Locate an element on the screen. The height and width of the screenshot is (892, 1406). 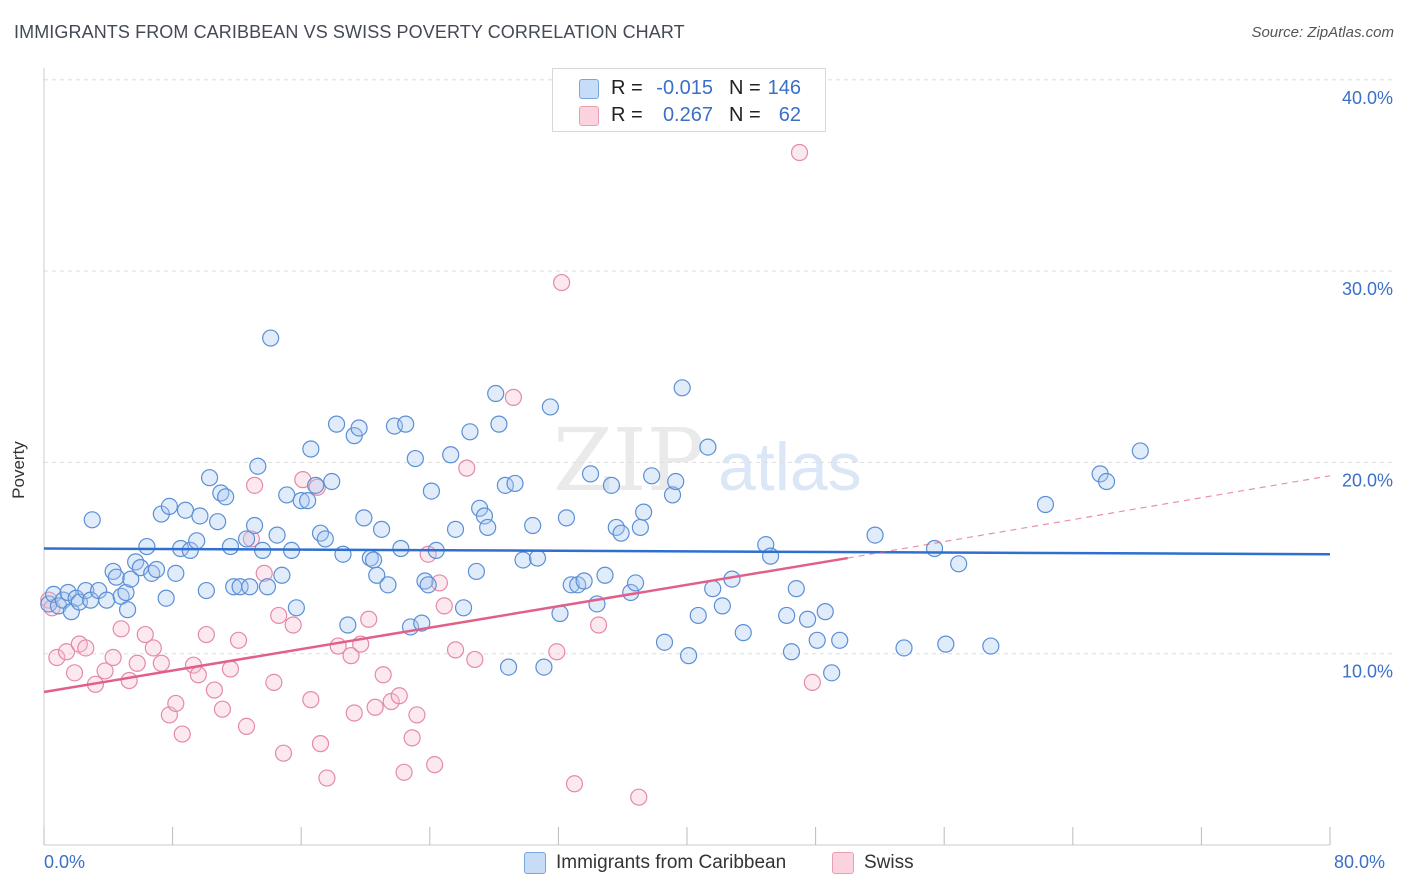
watermark-atlas: atlas is located at coordinates (790, 467).